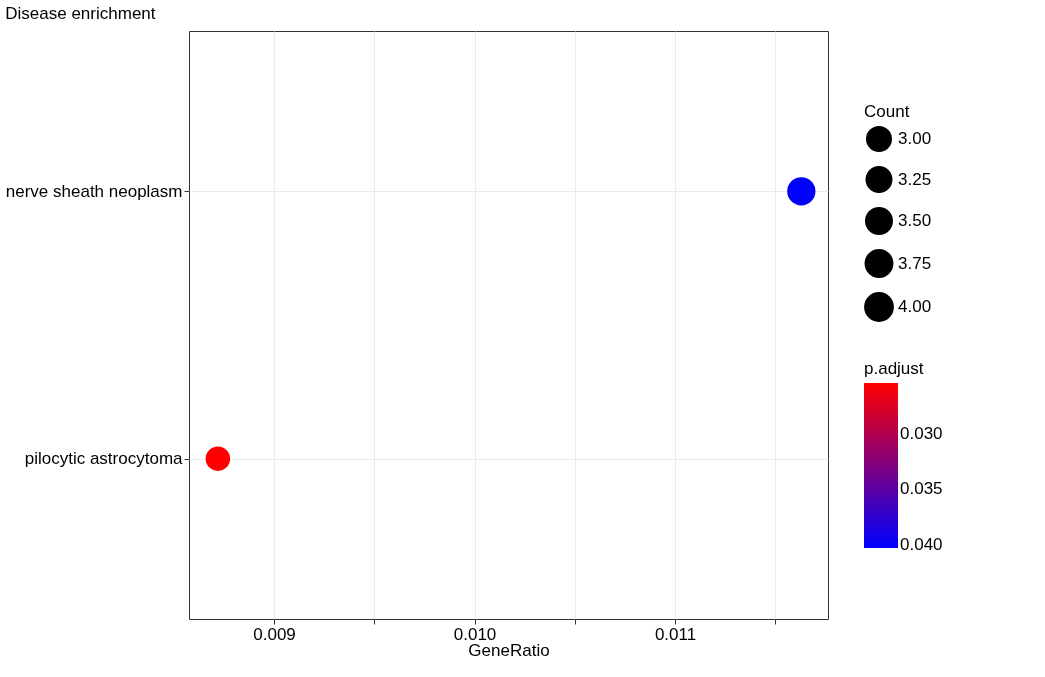 The width and height of the screenshot is (1045, 677). I want to click on legend-label: 3.00, so click(915, 138).